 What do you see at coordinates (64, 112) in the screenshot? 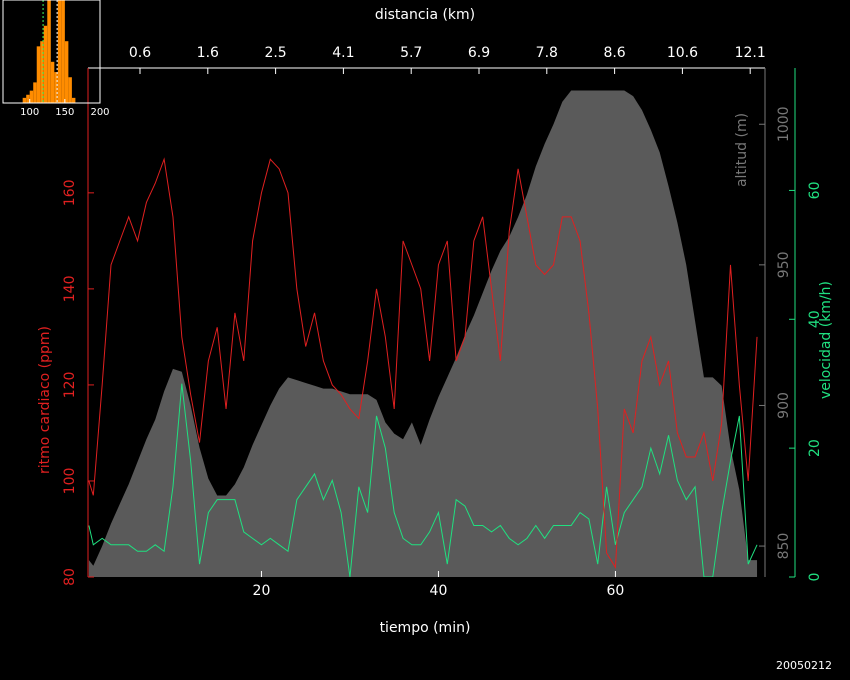
I see `inset-tick-label: 150` at bounding box center [64, 112].